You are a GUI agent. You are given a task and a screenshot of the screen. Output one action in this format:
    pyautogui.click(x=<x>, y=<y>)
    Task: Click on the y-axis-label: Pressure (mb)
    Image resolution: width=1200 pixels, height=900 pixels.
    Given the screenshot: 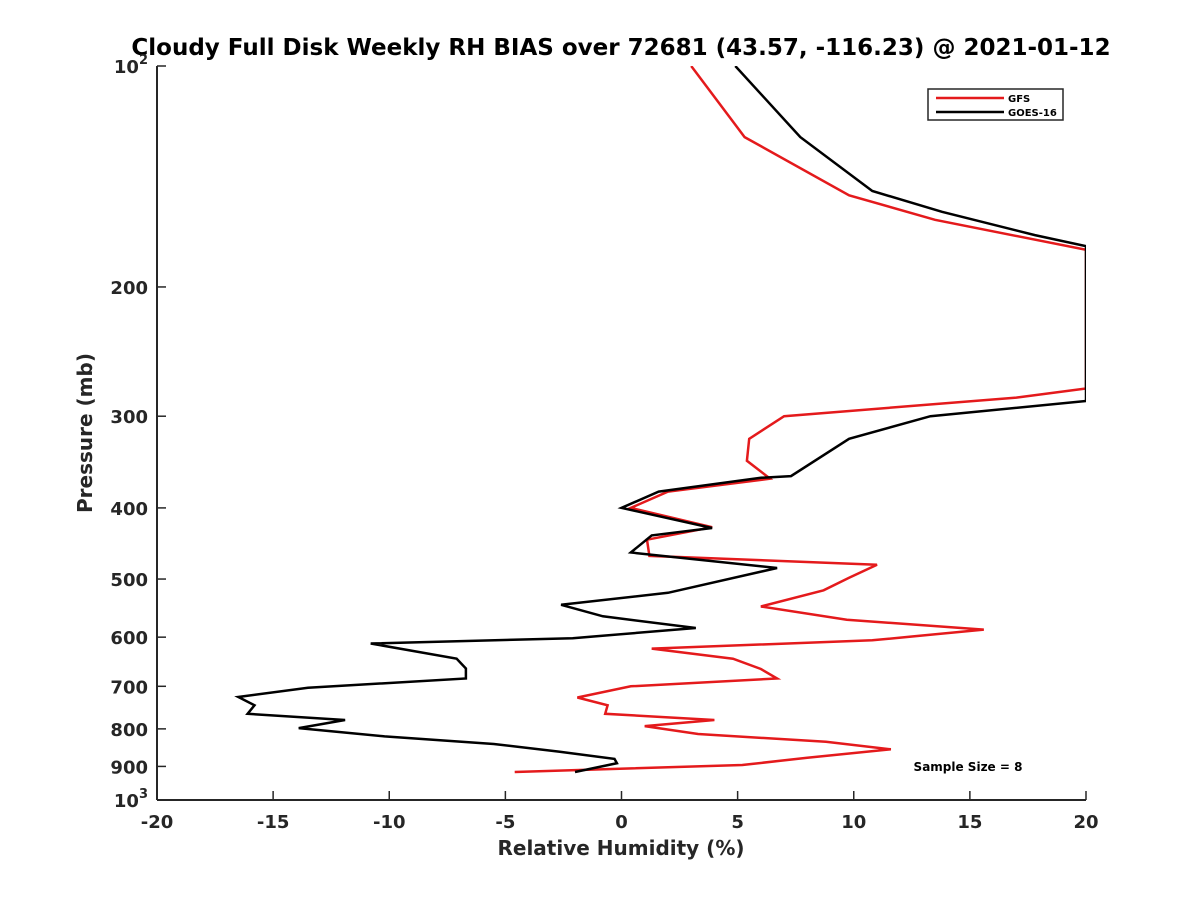 What is the action you would take?
    pyautogui.click(x=85, y=433)
    